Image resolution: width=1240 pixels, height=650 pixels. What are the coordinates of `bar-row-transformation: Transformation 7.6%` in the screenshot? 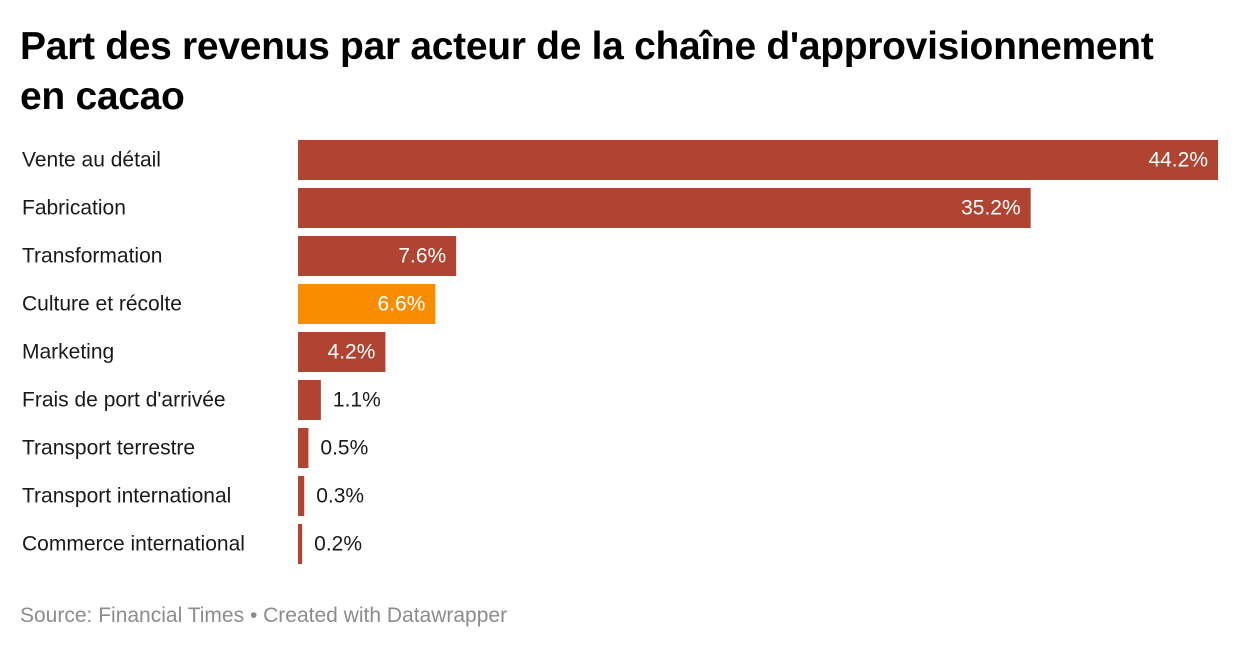 It's located at (239, 256).